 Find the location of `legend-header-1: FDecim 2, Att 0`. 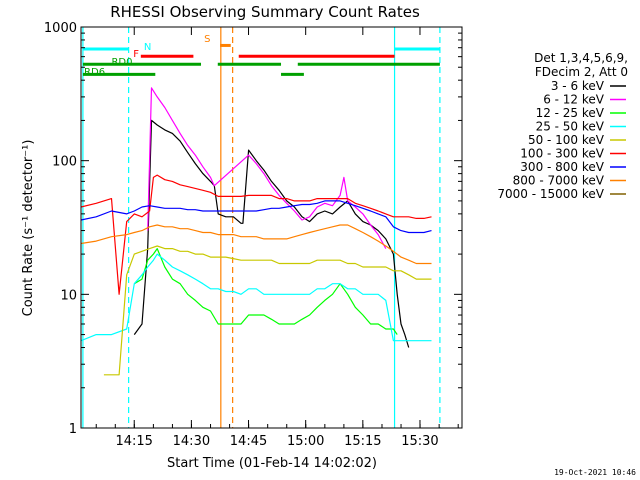

legend-header-1: FDecim 2, Att 0 is located at coordinates (581, 72).